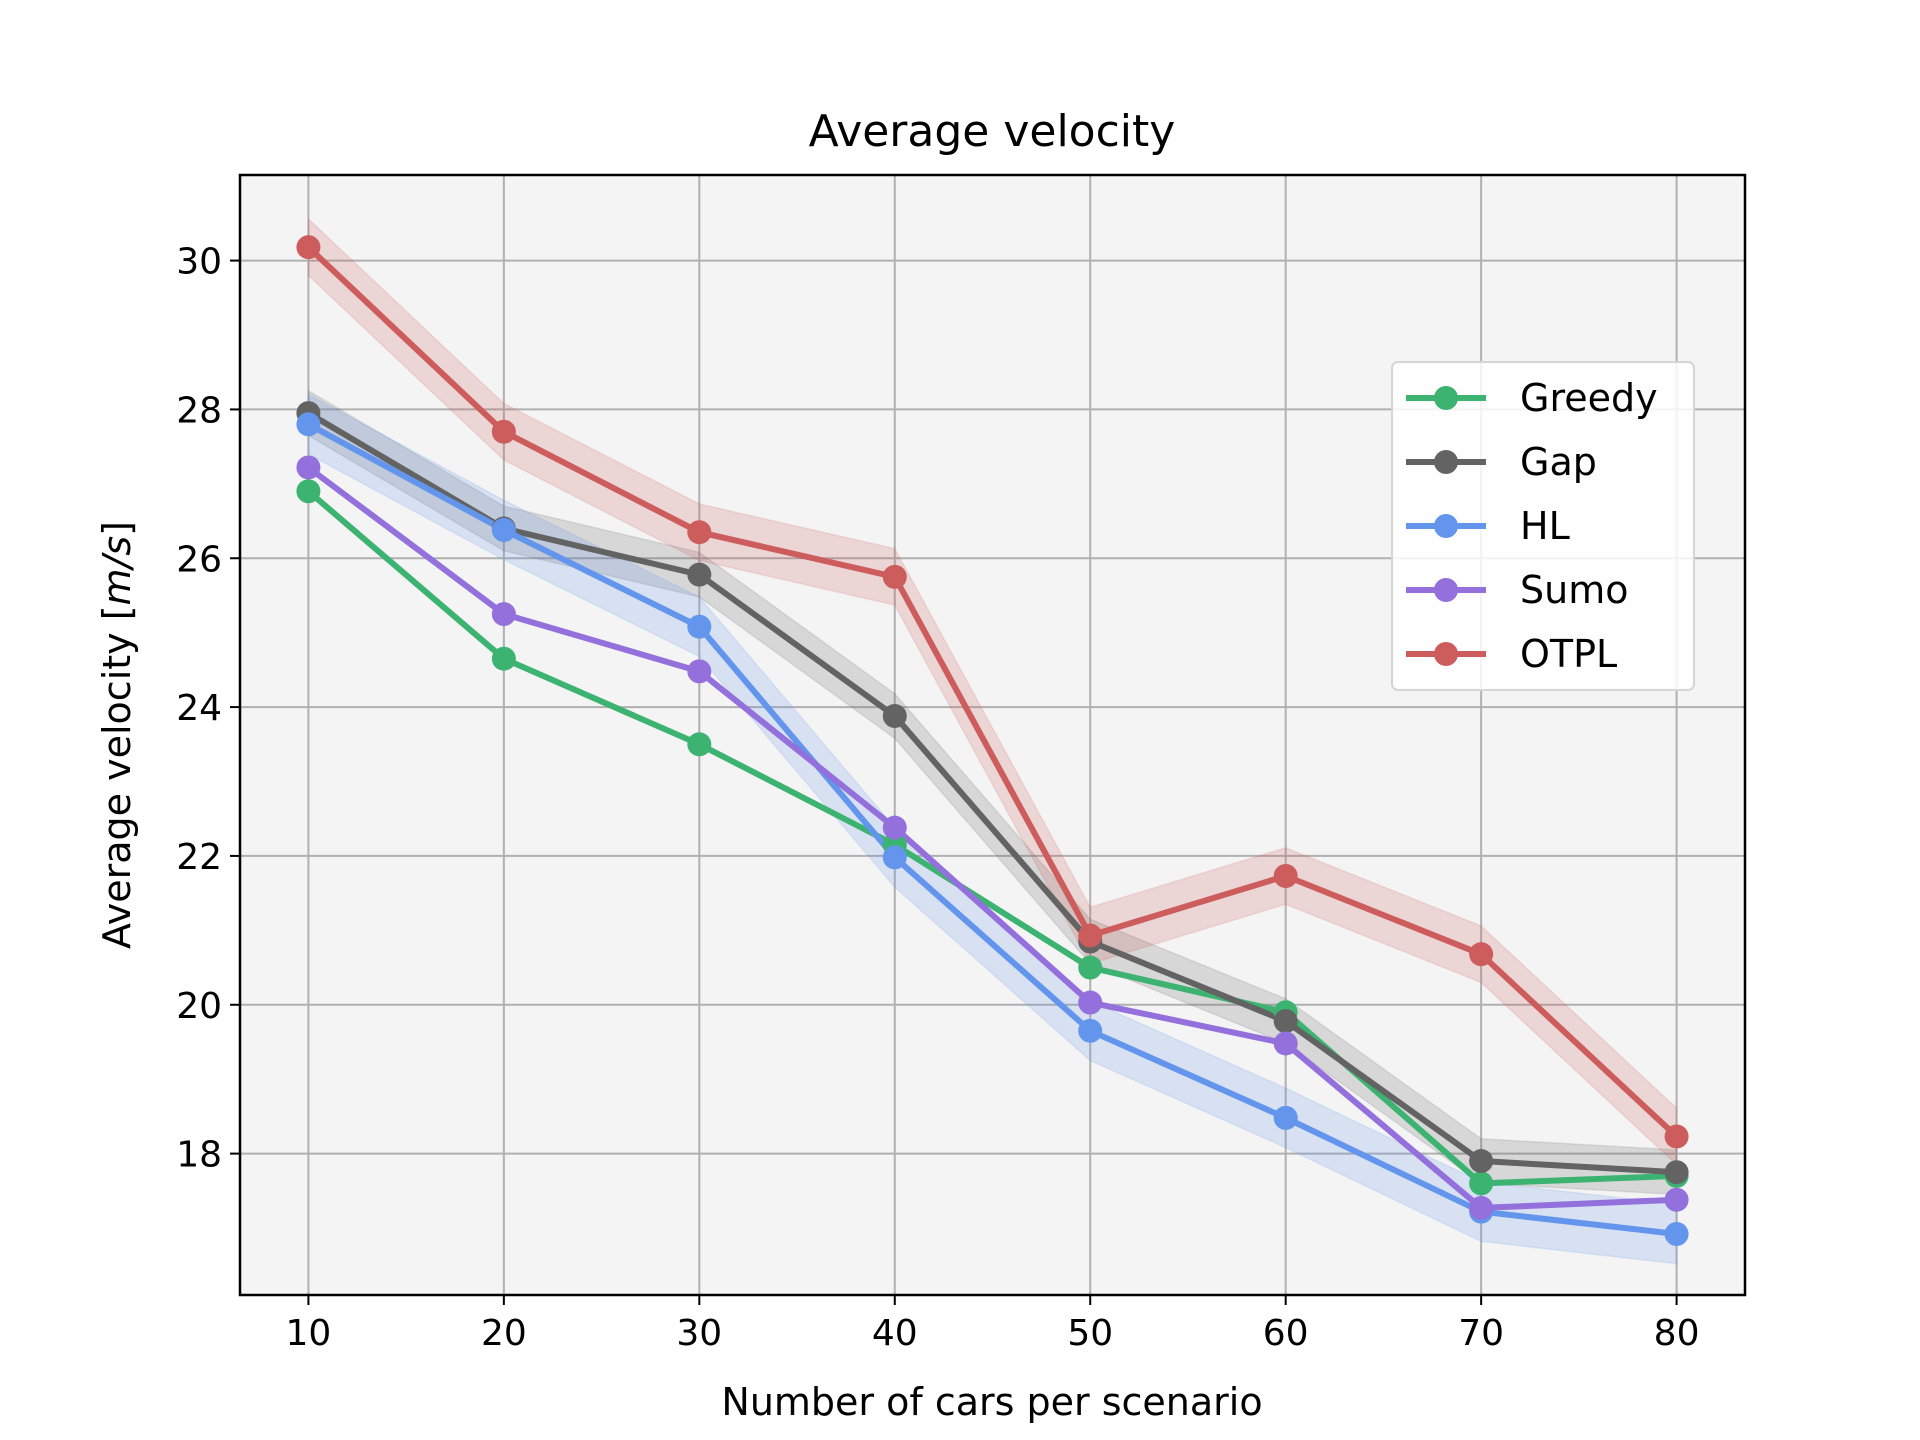 Image resolution: width=1920 pixels, height=1440 pixels. Describe the element at coordinates (1446, 590) in the screenshot. I see `legend-marker-sumo` at that location.